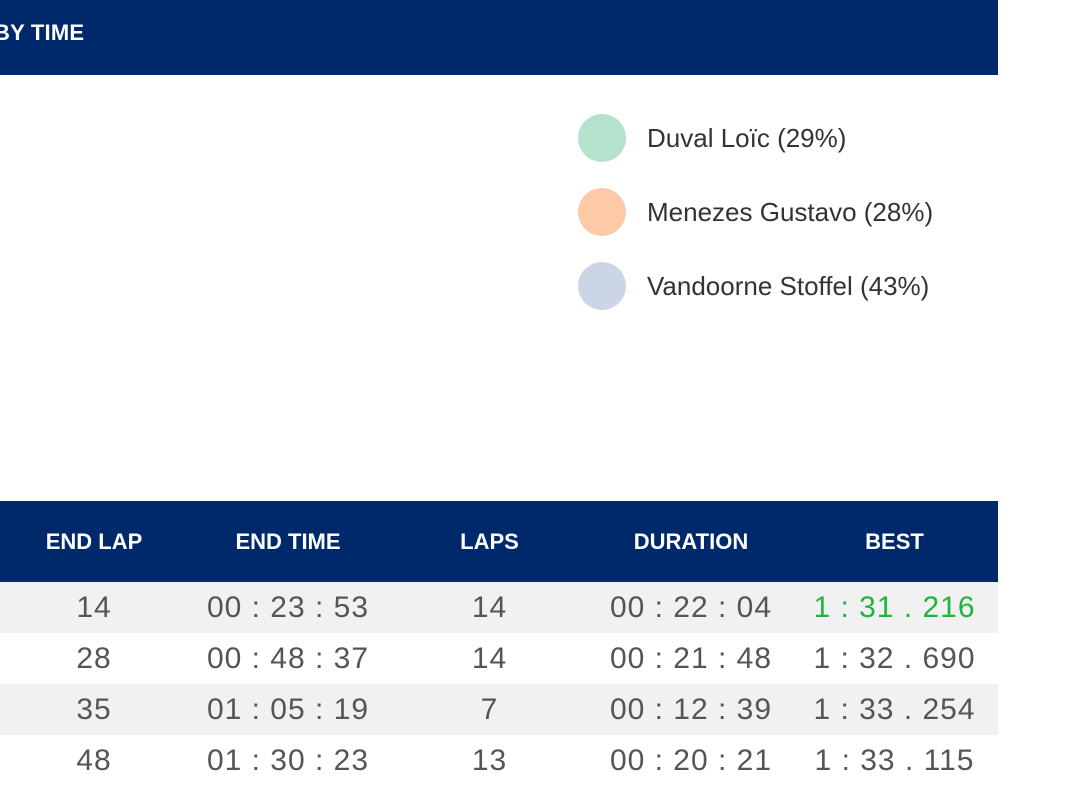 This screenshot has height=798, width=1080. I want to click on cell-end-time: 00 : 23 : 53, so click(288, 607).